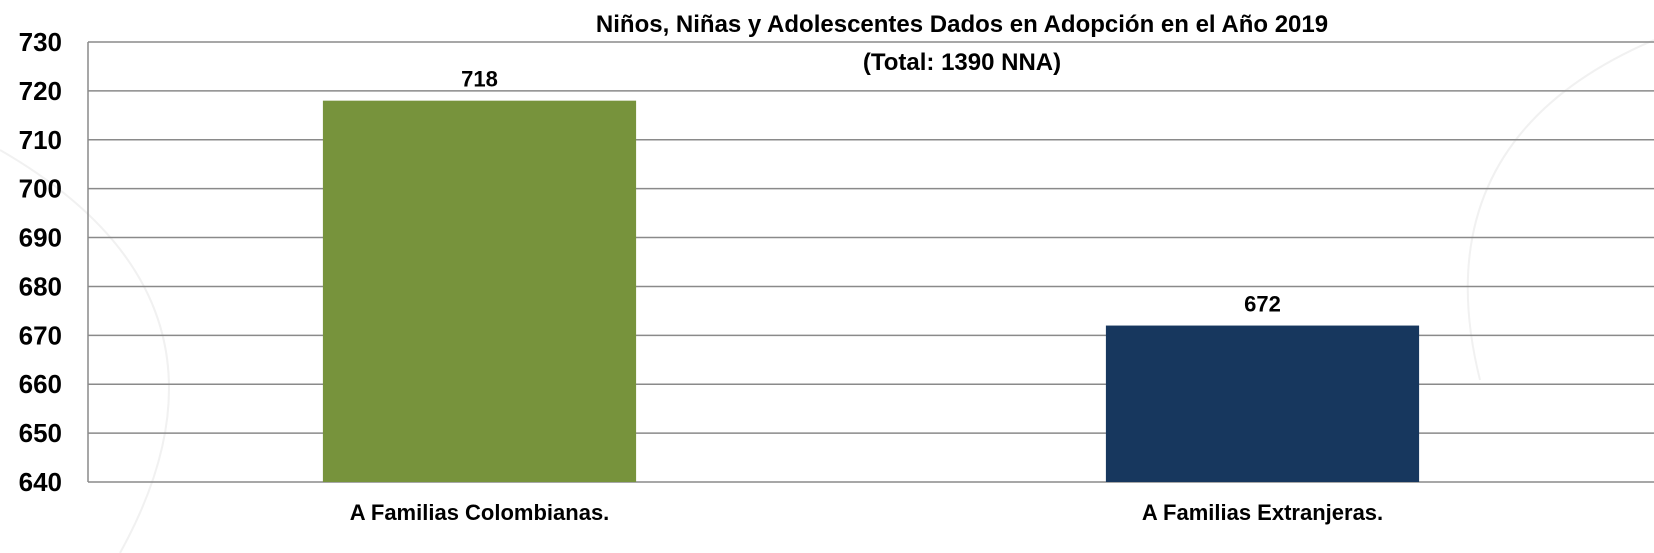 The height and width of the screenshot is (553, 1654). What do you see at coordinates (480, 512) in the screenshot?
I see `category-label: A Familias Colombianas.` at bounding box center [480, 512].